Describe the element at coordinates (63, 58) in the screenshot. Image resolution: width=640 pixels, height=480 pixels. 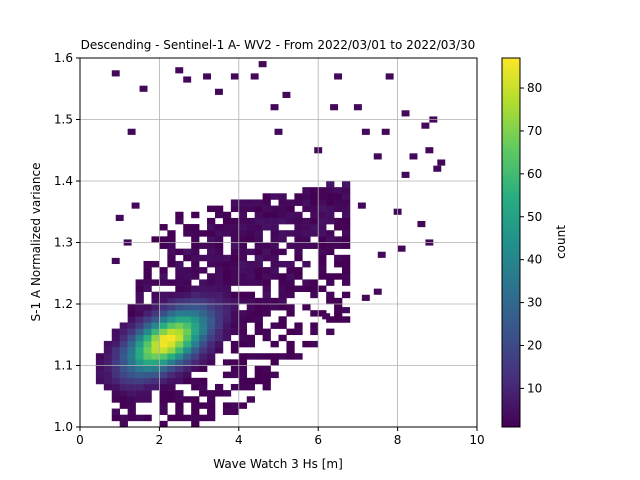
I see `y-tick-label: 1.6` at that location.